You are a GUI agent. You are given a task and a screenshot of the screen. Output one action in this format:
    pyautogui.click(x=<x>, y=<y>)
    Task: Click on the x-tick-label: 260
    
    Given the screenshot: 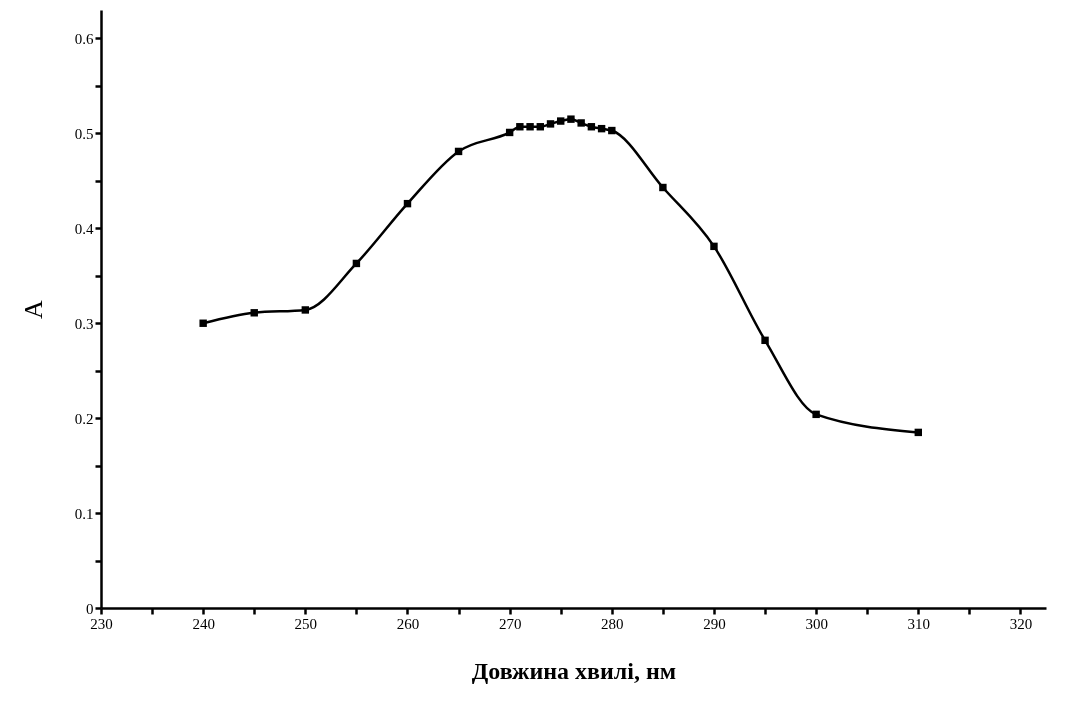 What is the action you would take?
    pyautogui.click(x=408, y=623)
    